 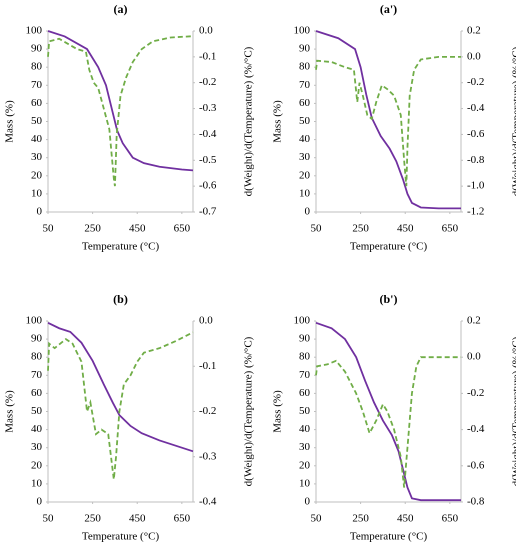 I want to click on y2-tick-label: -1.0, so click(x=476, y=186).